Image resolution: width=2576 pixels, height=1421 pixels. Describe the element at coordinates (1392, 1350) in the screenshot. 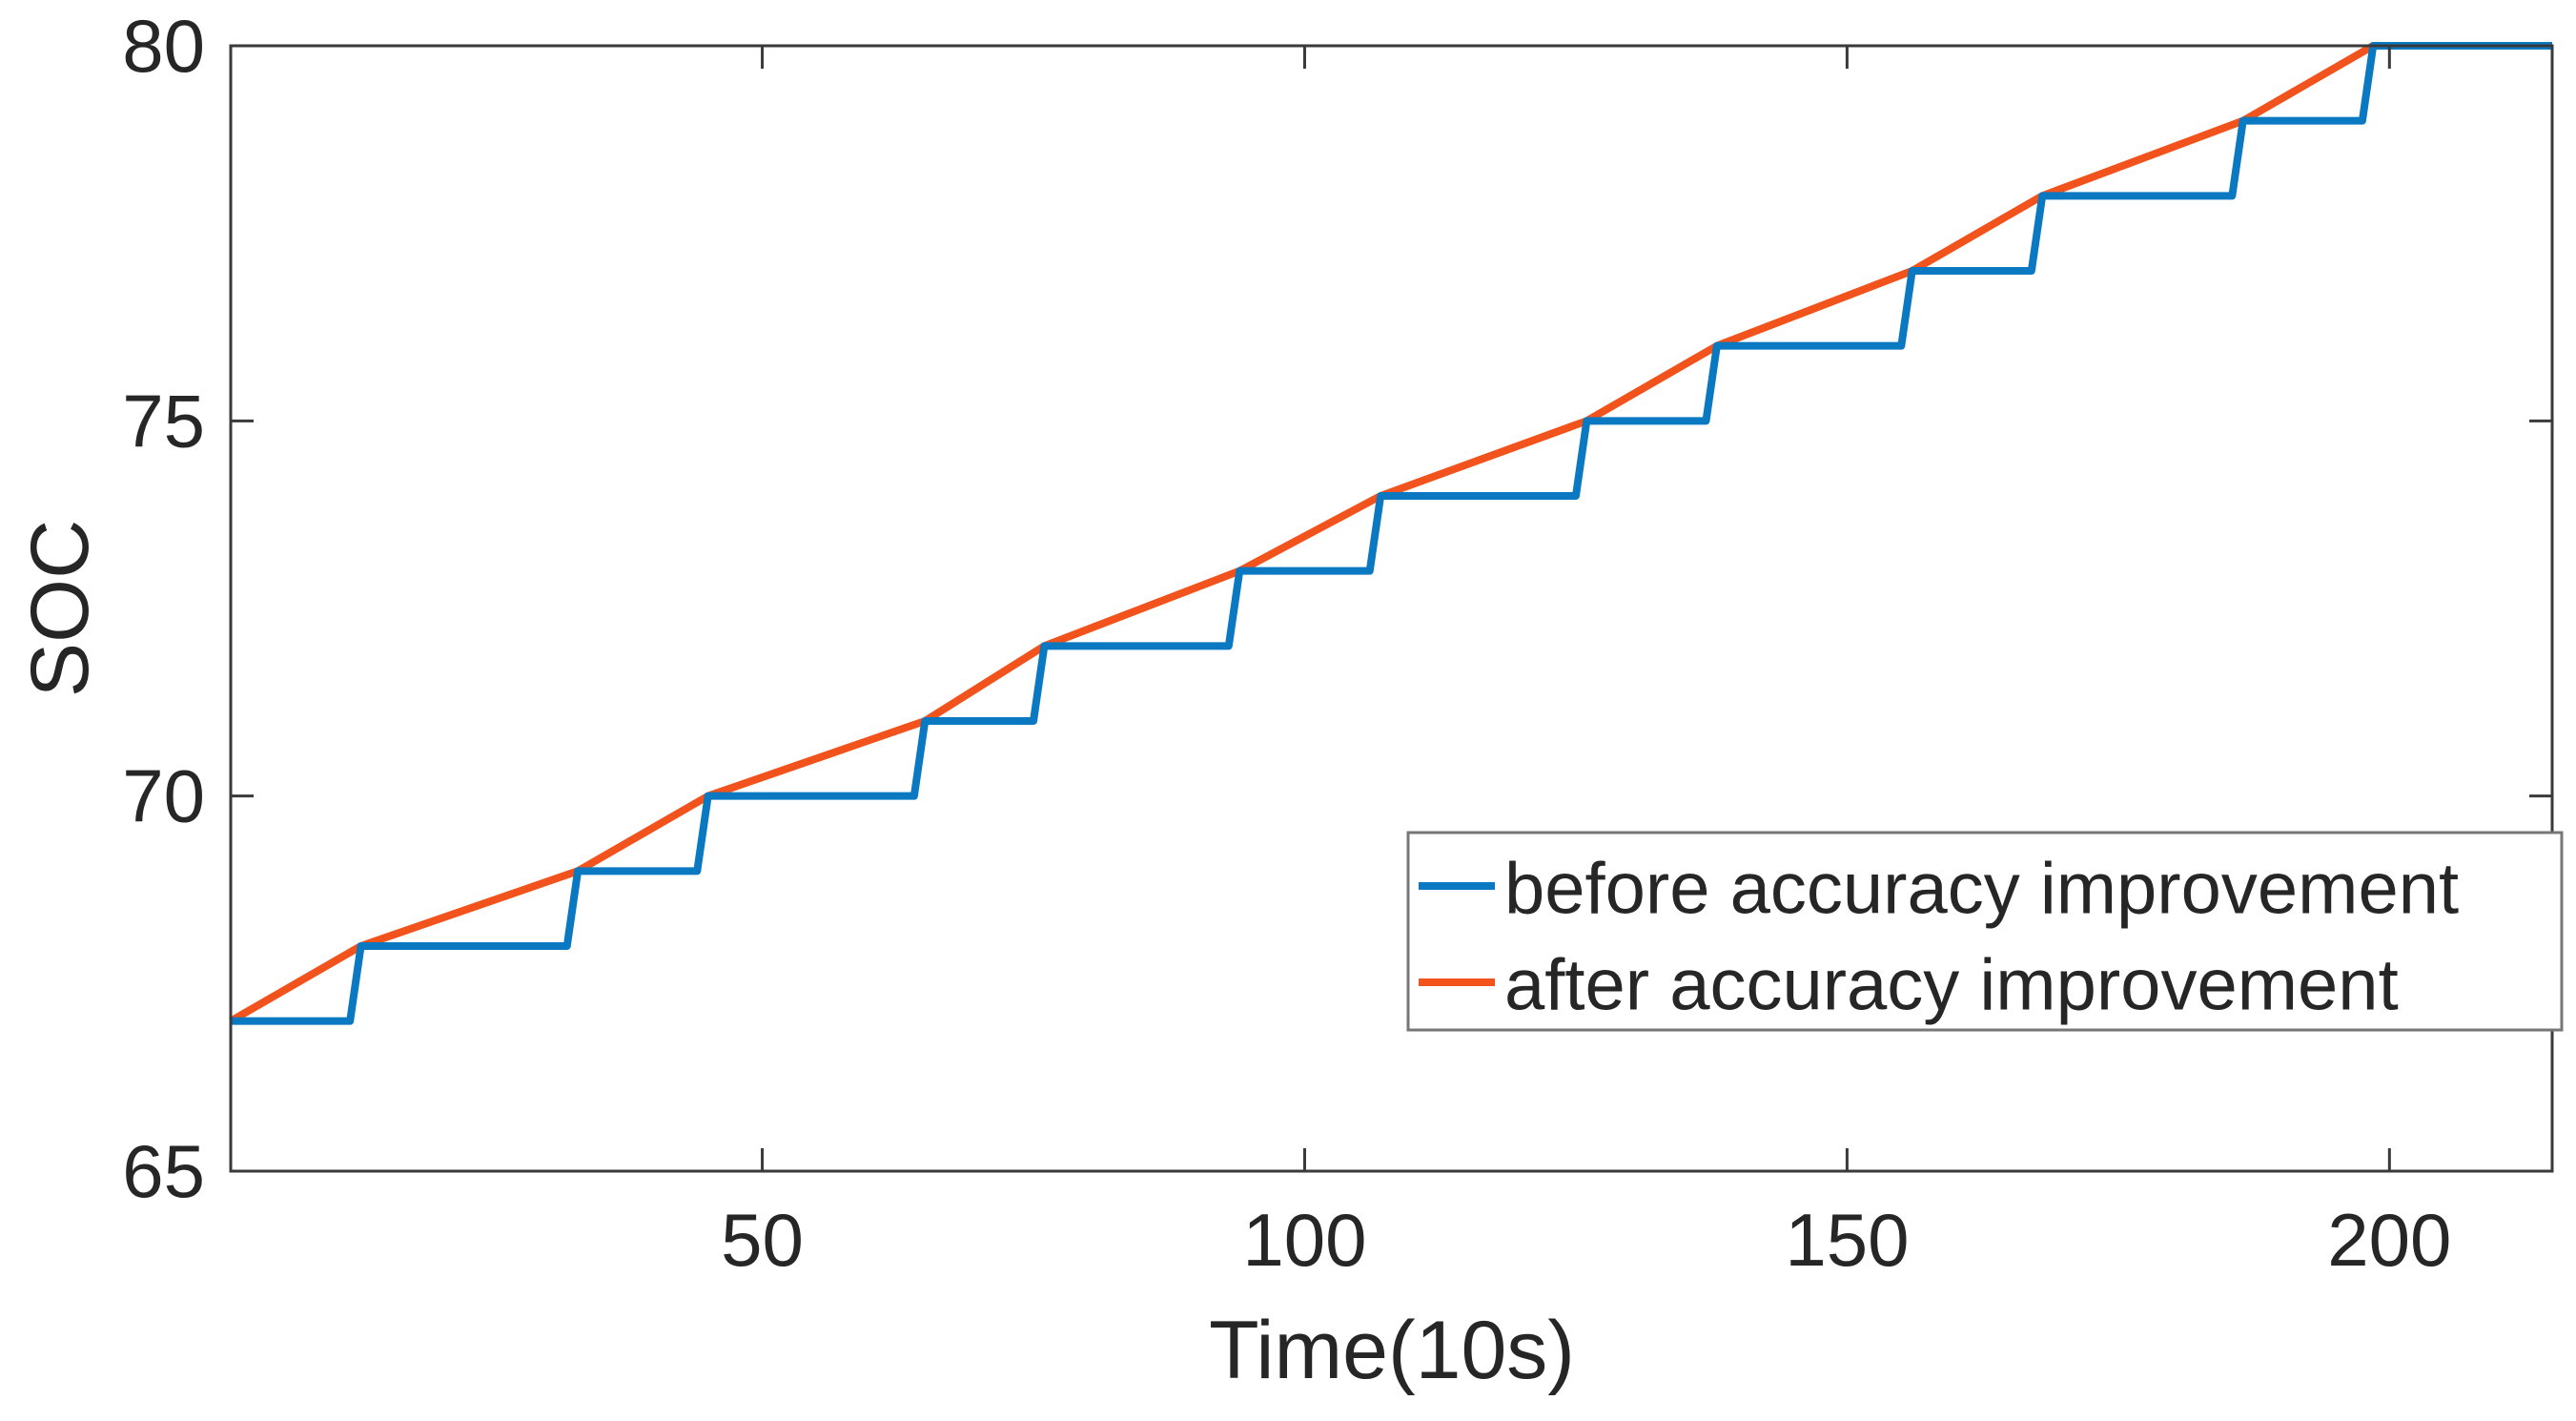

I see `x-axis-label: Time(10s)` at that location.